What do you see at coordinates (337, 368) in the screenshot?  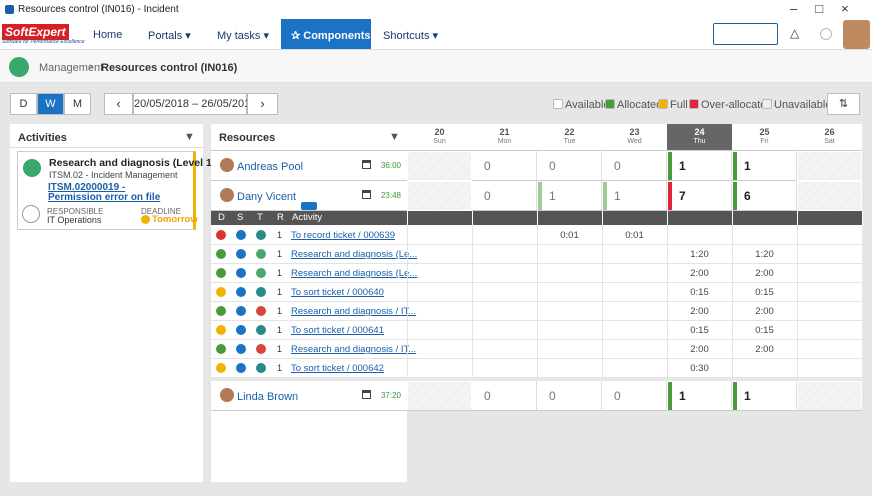 I see `activity-name: To sort ticket / 000642` at bounding box center [337, 368].